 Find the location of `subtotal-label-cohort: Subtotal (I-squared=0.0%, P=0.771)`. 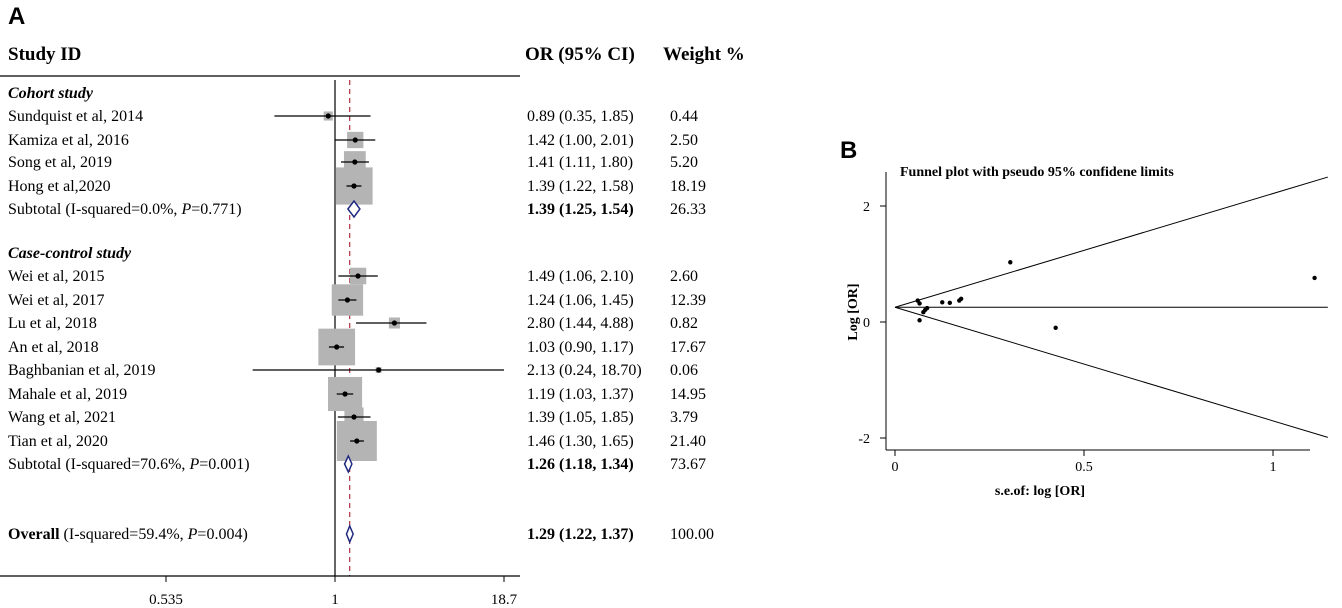

subtotal-label-cohort: Subtotal (I-squared=0.0%, P=0.771) is located at coordinates (125, 209).